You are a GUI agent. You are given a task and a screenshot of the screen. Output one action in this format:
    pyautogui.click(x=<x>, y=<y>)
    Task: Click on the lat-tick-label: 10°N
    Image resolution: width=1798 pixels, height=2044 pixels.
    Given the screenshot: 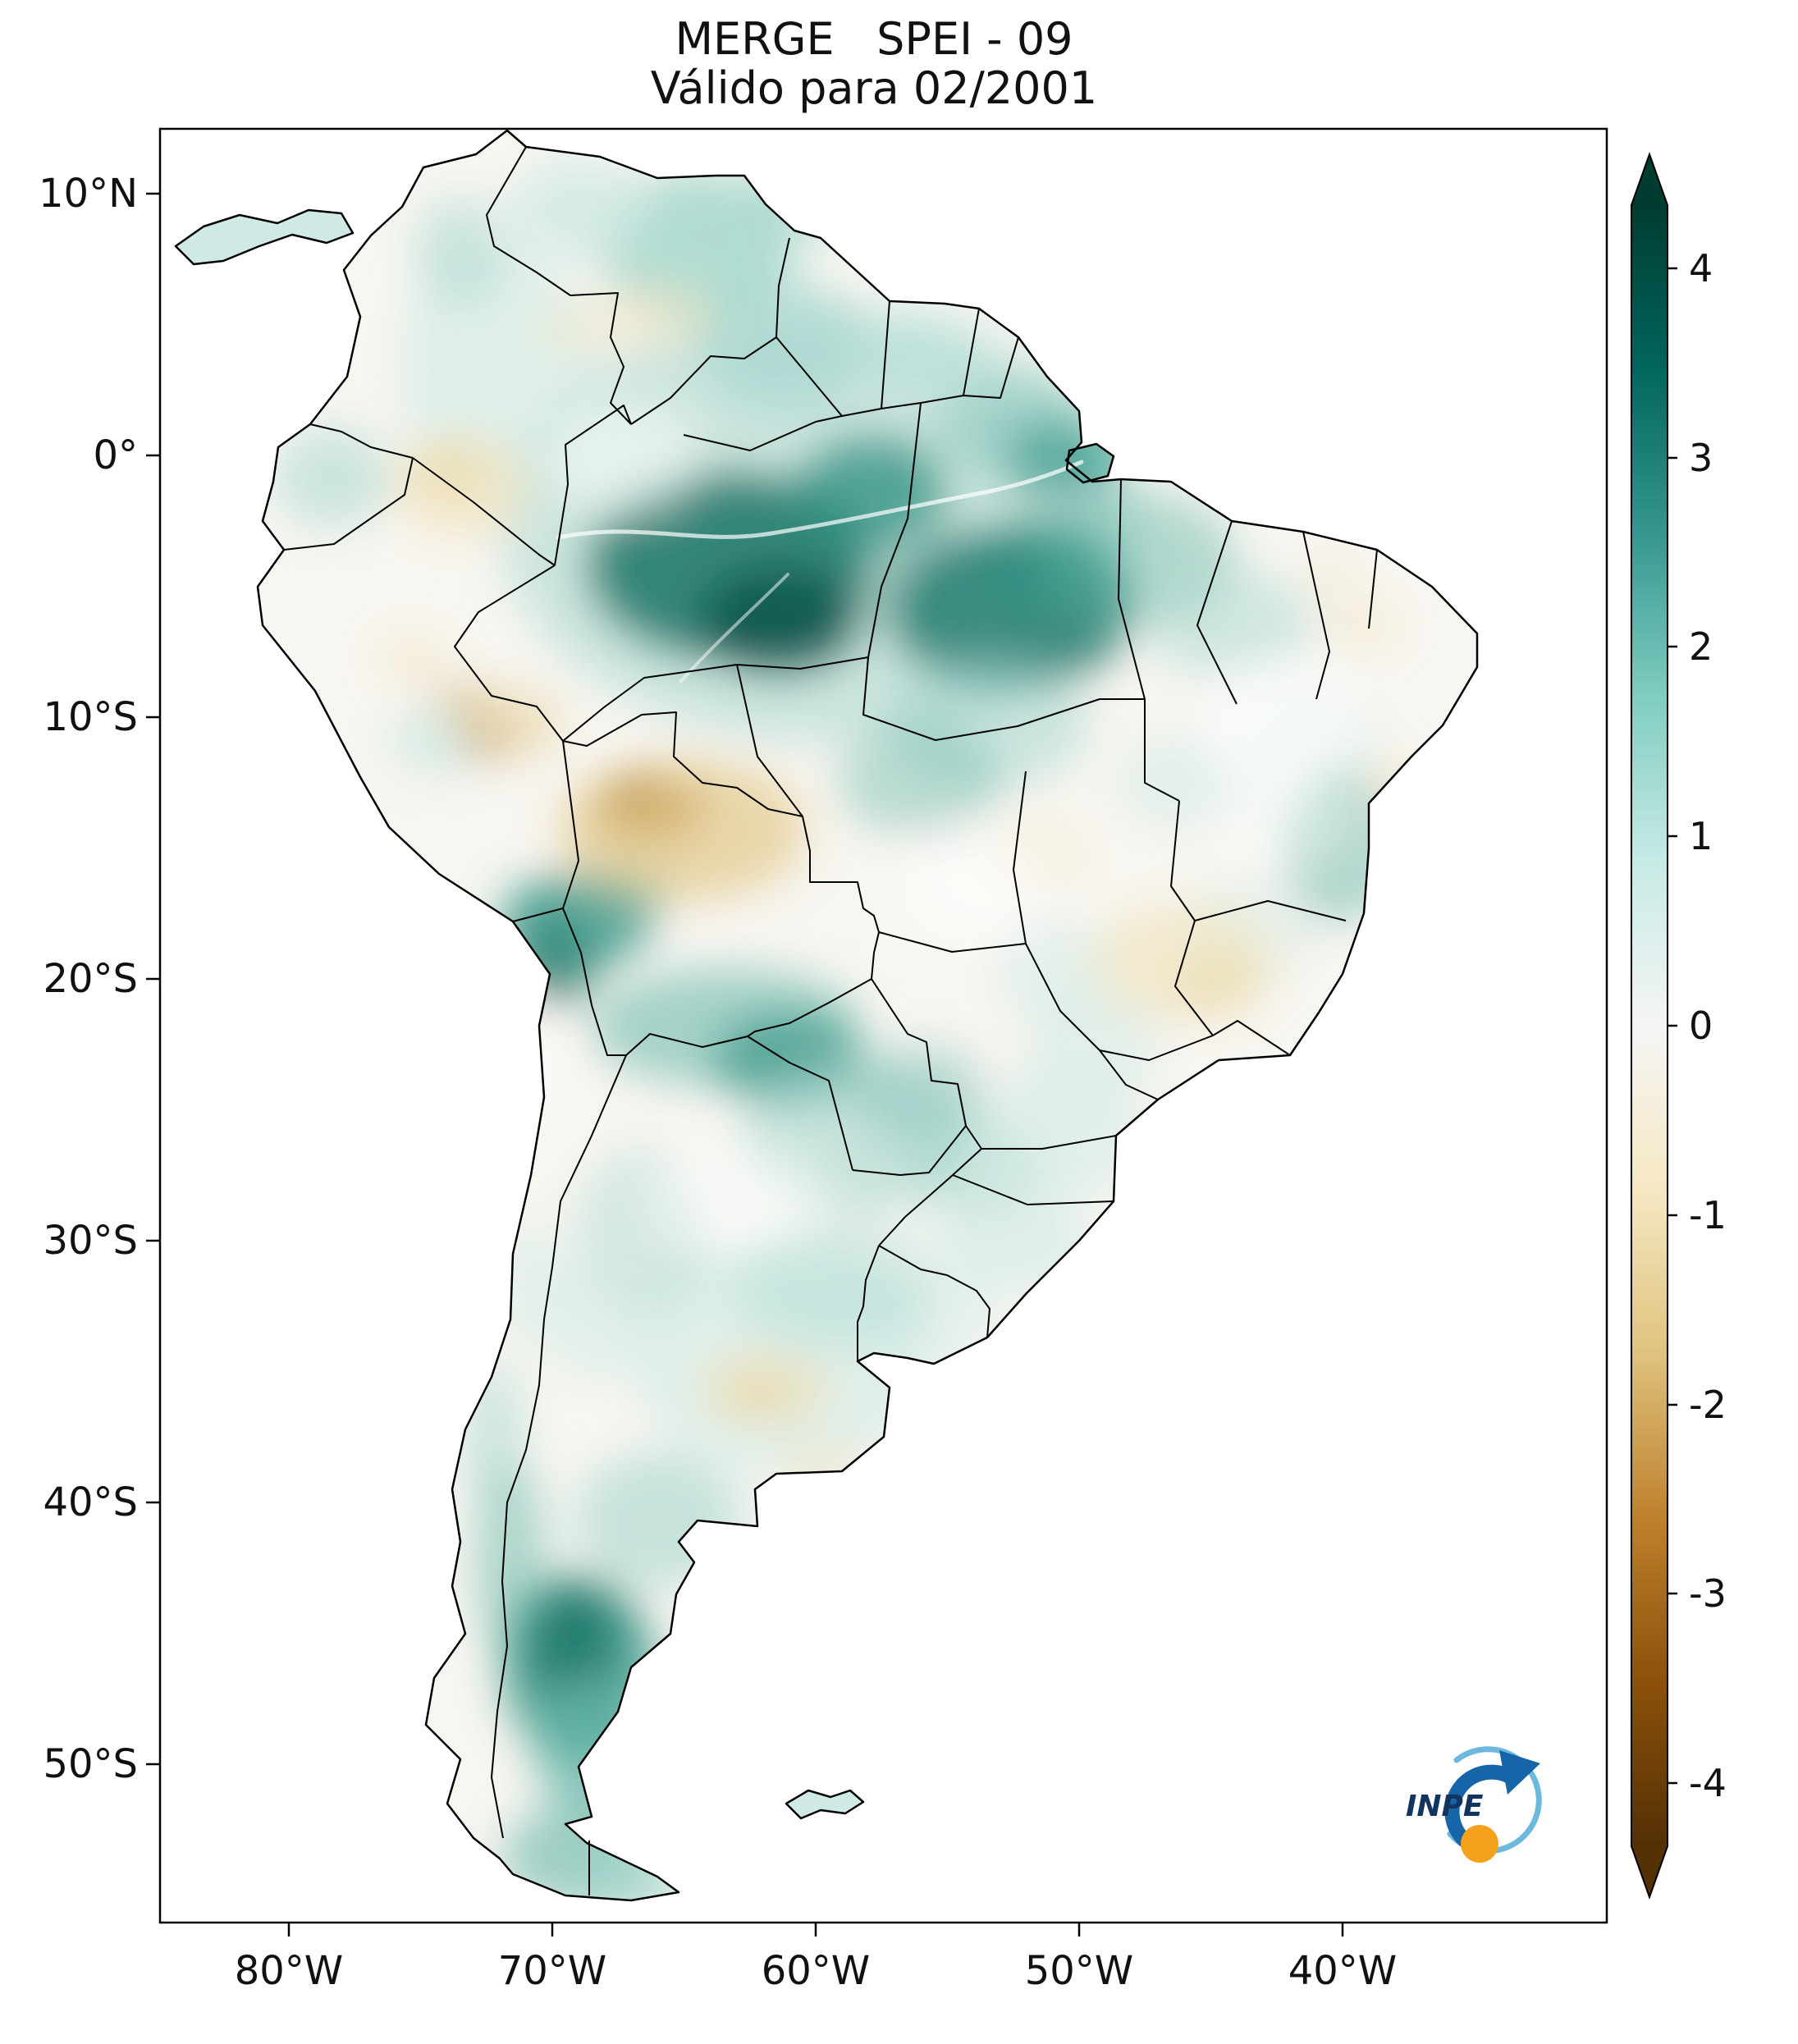 What is the action you would take?
    pyautogui.click(x=88, y=194)
    